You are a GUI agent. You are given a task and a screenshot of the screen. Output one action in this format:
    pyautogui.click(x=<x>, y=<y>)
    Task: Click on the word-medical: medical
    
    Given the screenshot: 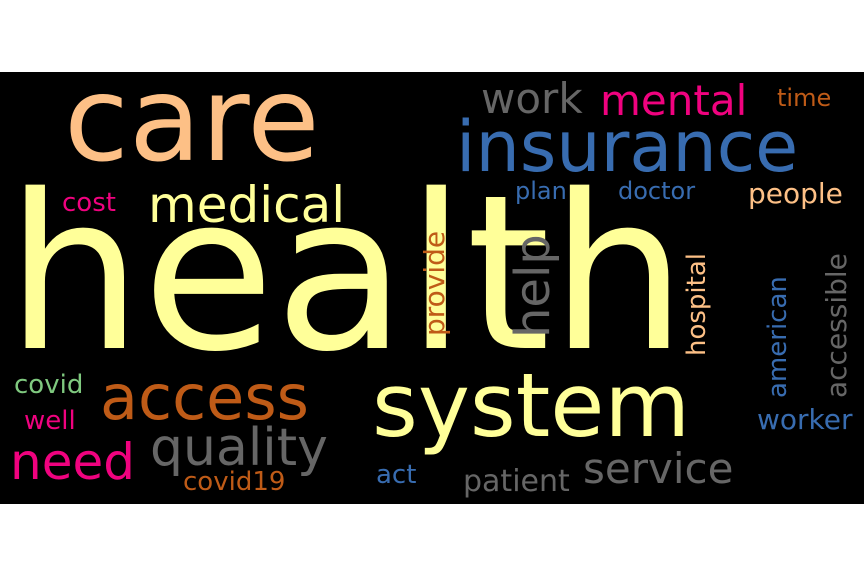 What is the action you would take?
    pyautogui.click(x=247, y=205)
    